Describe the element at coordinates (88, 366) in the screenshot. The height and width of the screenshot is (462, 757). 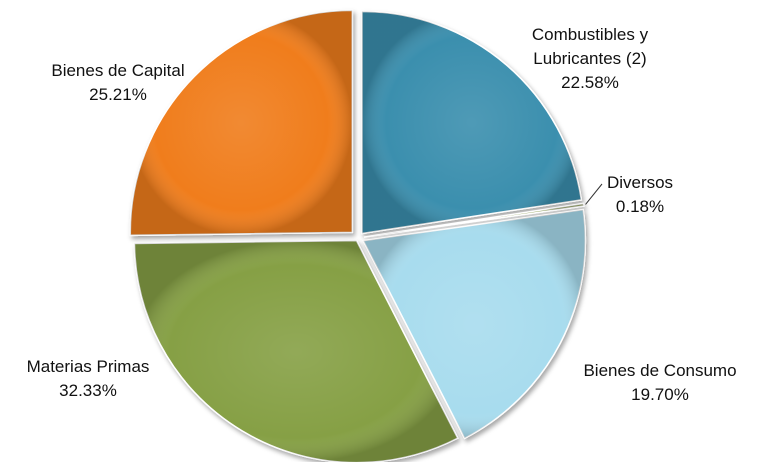
I see `slice-category-label: Materias Primas` at that location.